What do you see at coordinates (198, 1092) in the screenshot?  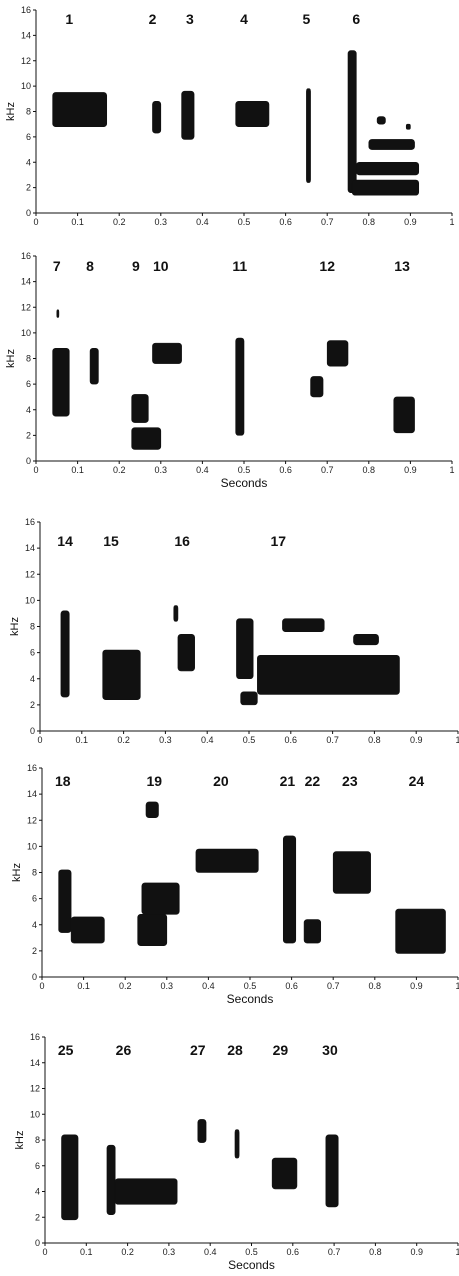 I see `syllable-27: 27` at bounding box center [198, 1092].